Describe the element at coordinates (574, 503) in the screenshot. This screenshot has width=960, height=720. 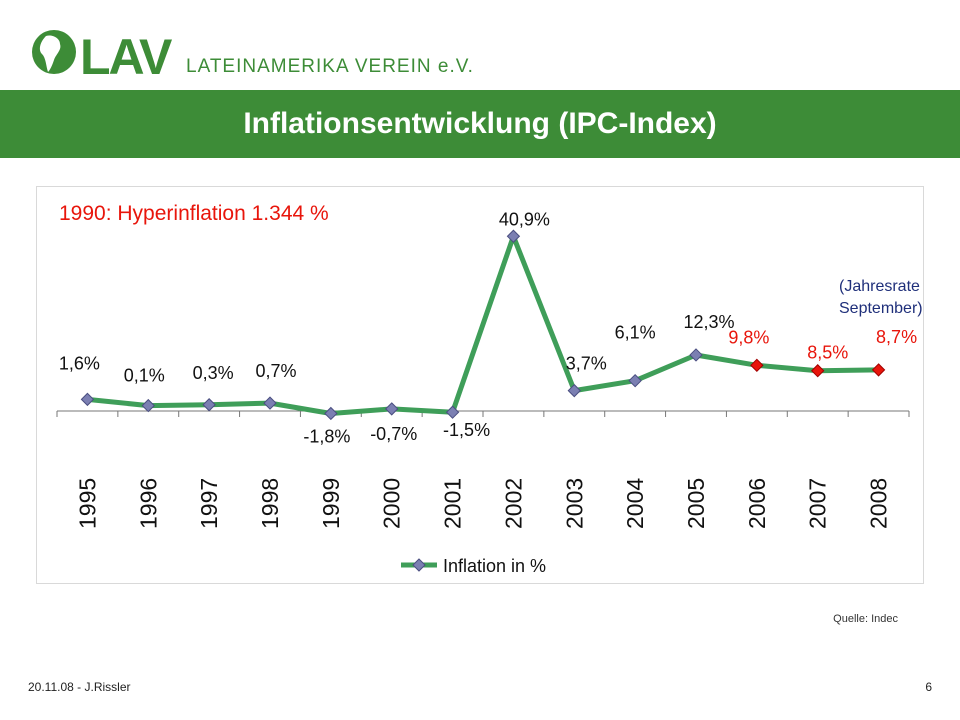
I see `x-tick-label: 2003` at that location.